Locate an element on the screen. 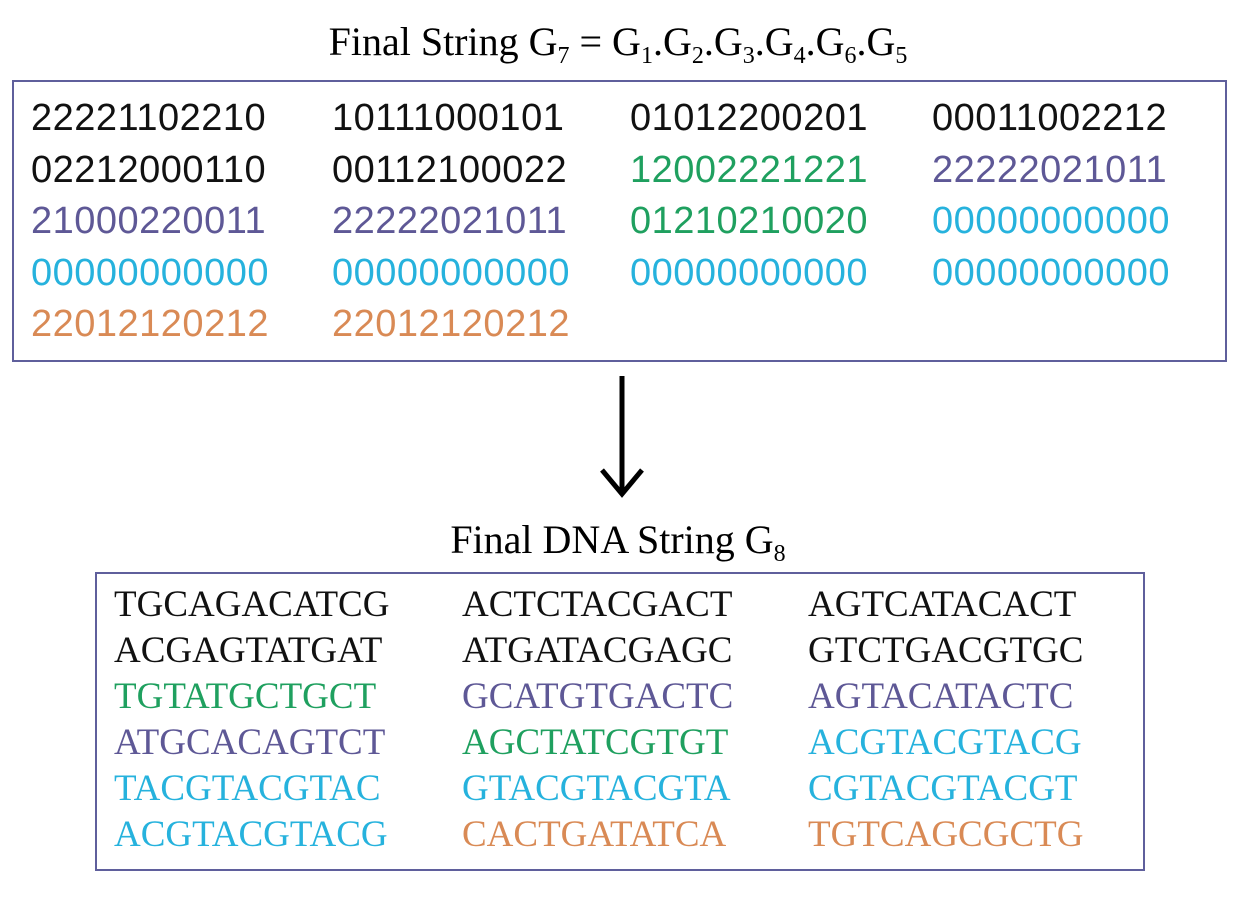 The width and height of the screenshot is (1236, 916). title-prefix: Final String G is located at coordinates (443, 41).